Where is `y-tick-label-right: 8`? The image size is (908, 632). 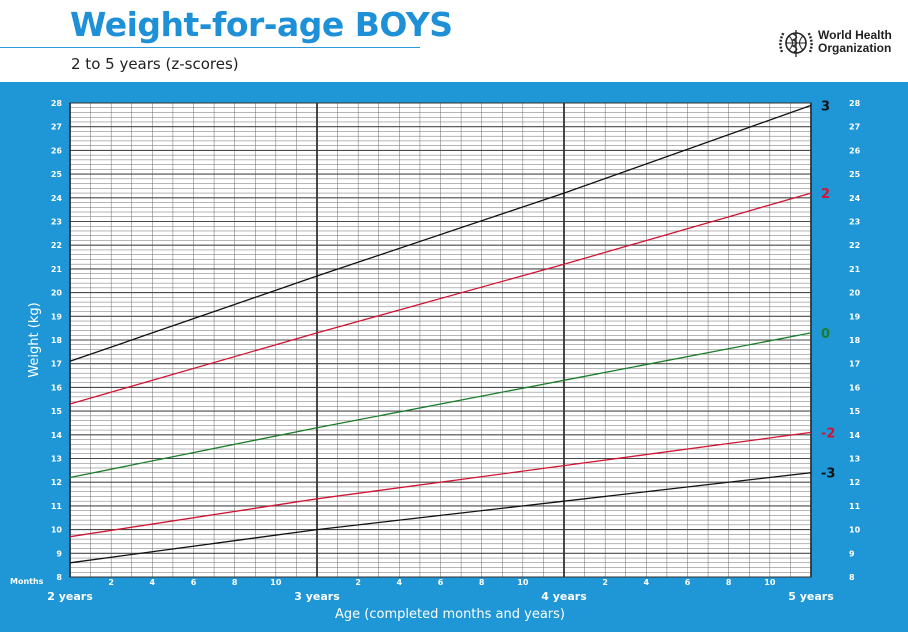
y-tick-label-right: 8 is located at coordinates (852, 577).